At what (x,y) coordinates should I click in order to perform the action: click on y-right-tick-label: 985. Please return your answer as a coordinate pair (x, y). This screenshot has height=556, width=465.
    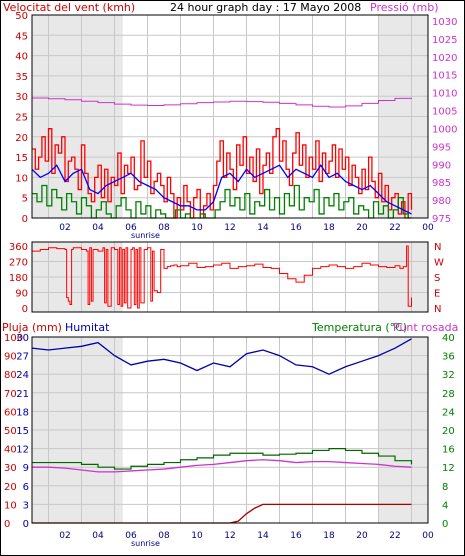
    Looking at the image, I should click on (441, 183).